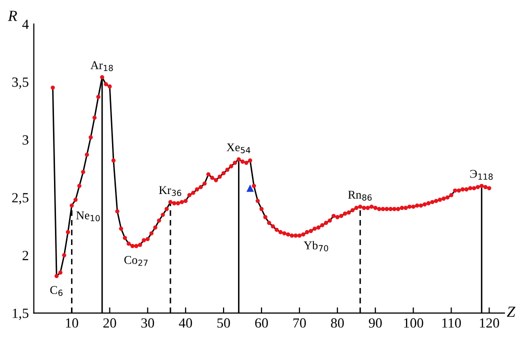 Image resolution: width=520 pixels, height=344 pixels. Describe the element at coordinates (56, 291) in the screenshot. I see `annotation: C$_{6}$` at that location.